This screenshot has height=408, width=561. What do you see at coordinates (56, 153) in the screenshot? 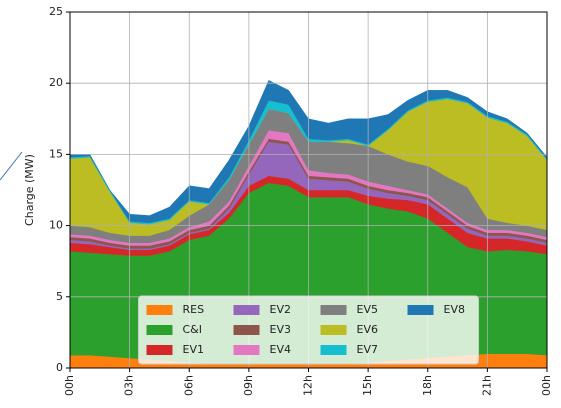
I see `y-tick-label: 15` at bounding box center [56, 153].